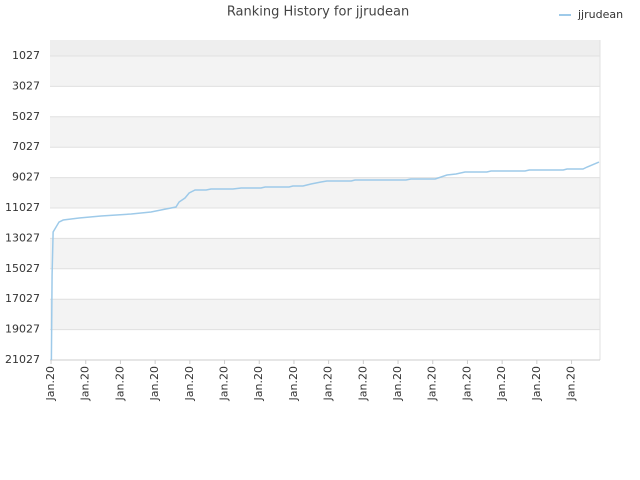  What do you see at coordinates (22, 329) in the screenshot?
I see `y-tick-label: 19027` at bounding box center [22, 329].